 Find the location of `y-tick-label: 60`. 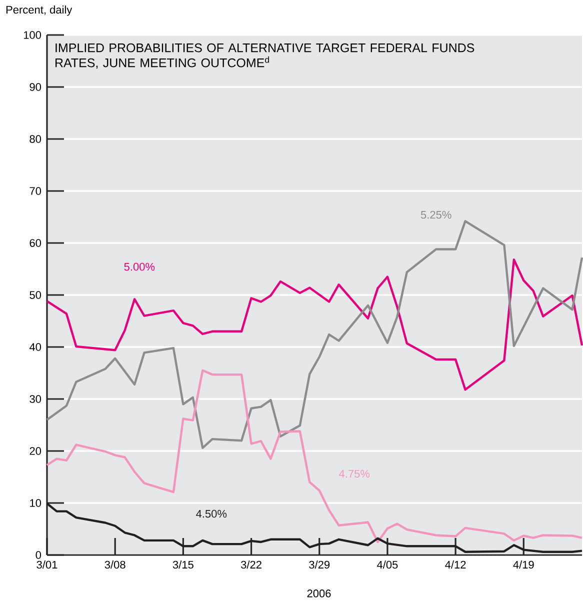

y-tick-label: 60 is located at coordinates (35, 243).